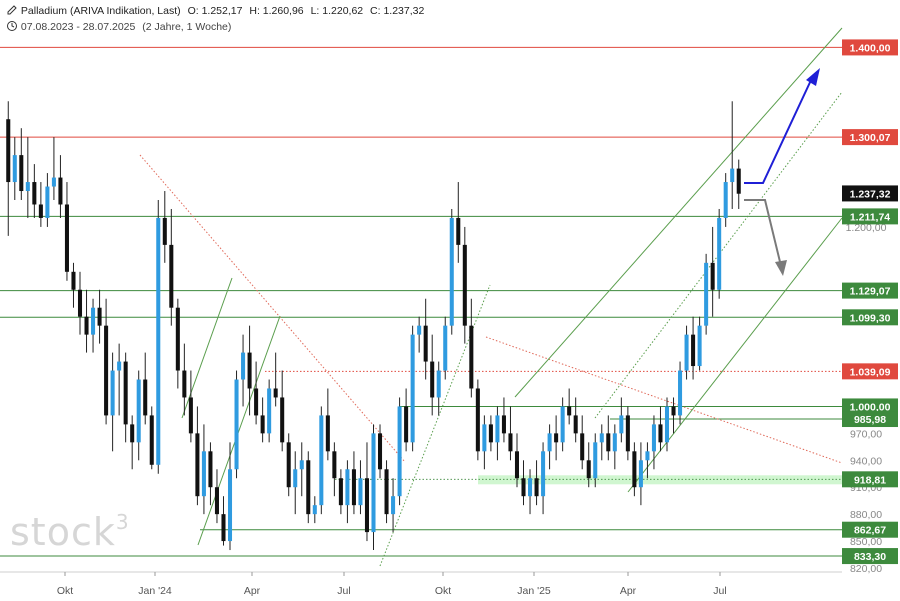 Image resolution: width=900 pixels, height=601 pixels. What do you see at coordinates (12, 26) in the screenshot?
I see `clock-icon` at bounding box center [12, 26].